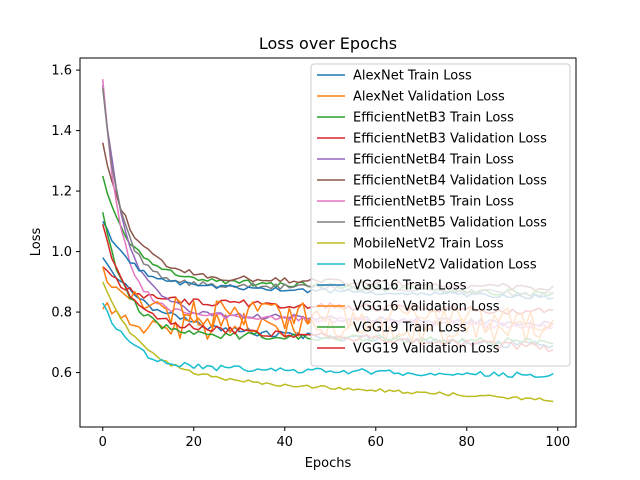  Describe the element at coordinates (376, 442) in the screenshot. I see `x-tick-label: 60` at that location.